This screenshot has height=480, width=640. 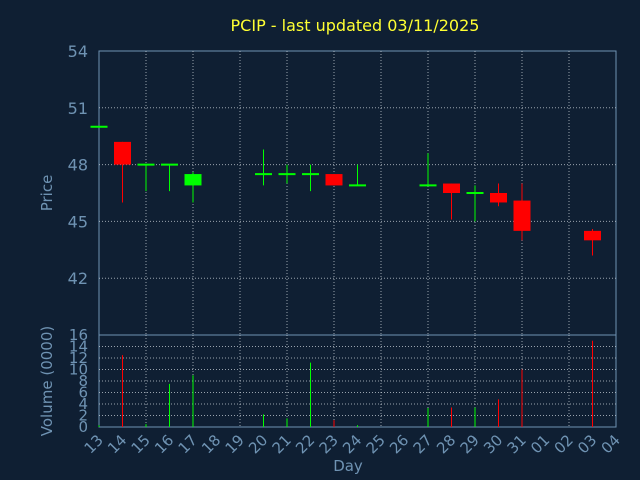 What do you see at coordinates (83, 404) in the screenshot?
I see `volume-y-tick-label: 4` at bounding box center [83, 404].